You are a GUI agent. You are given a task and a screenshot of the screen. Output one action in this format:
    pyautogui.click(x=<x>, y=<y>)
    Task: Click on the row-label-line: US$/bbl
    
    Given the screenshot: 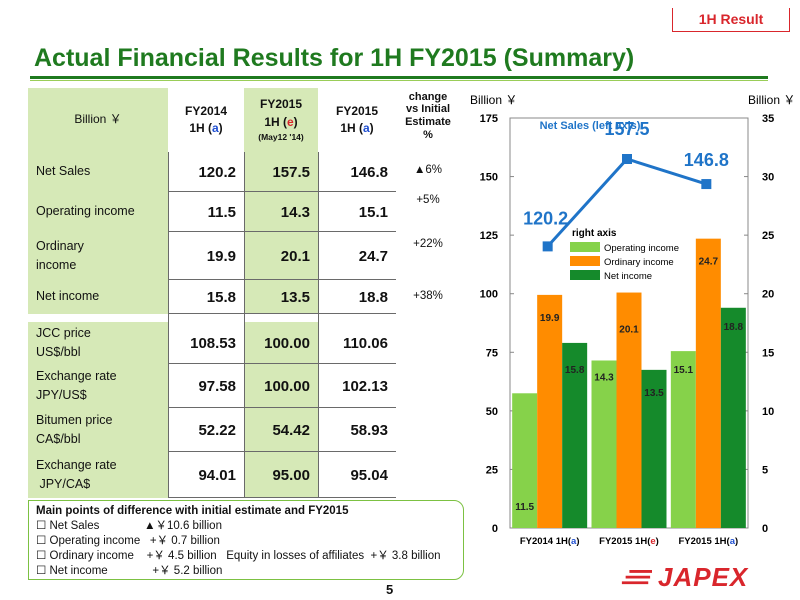 What is the action you would take?
    pyautogui.click(x=58, y=352)
    